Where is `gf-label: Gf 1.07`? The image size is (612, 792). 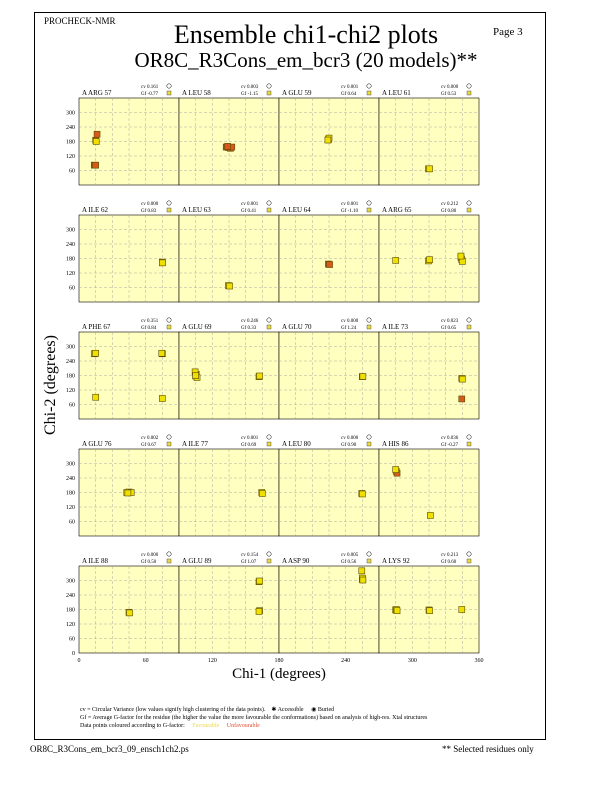
gf-label: Gf 1.07 is located at coordinates (249, 562).